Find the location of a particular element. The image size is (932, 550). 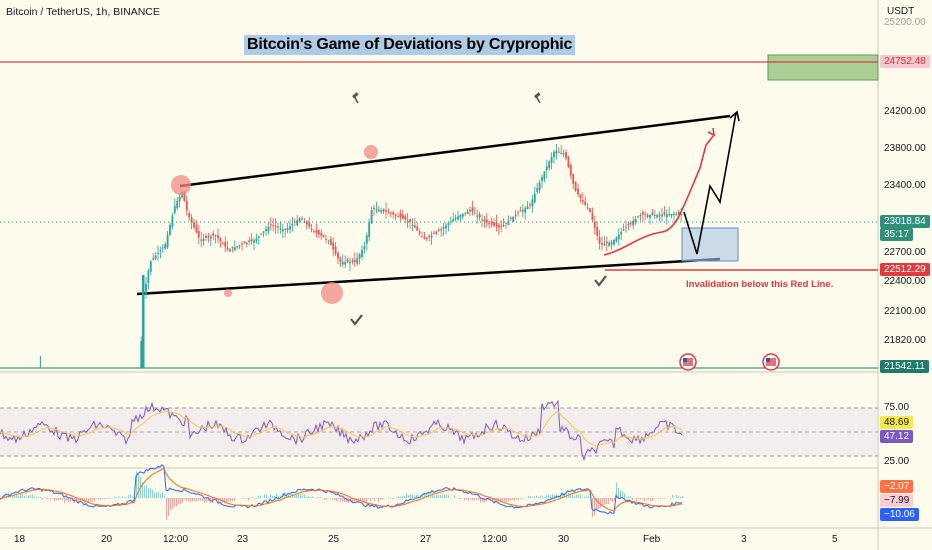

price-tick: 23800.00 is located at coordinates (905, 148).